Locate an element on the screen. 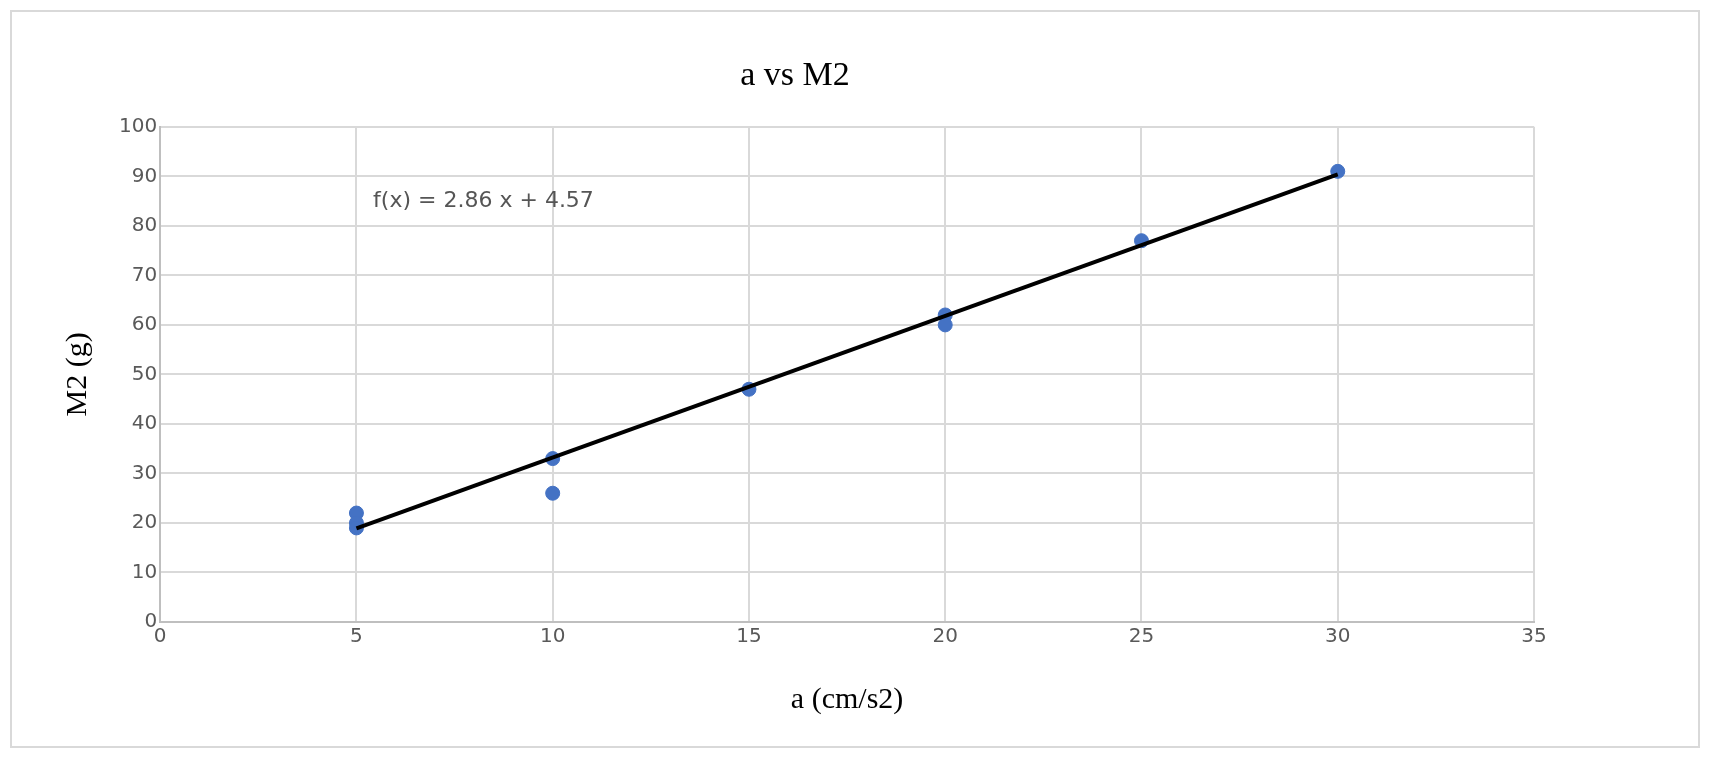 The width and height of the screenshot is (1717, 764). x-tick-label: 30 is located at coordinates (1338, 635).